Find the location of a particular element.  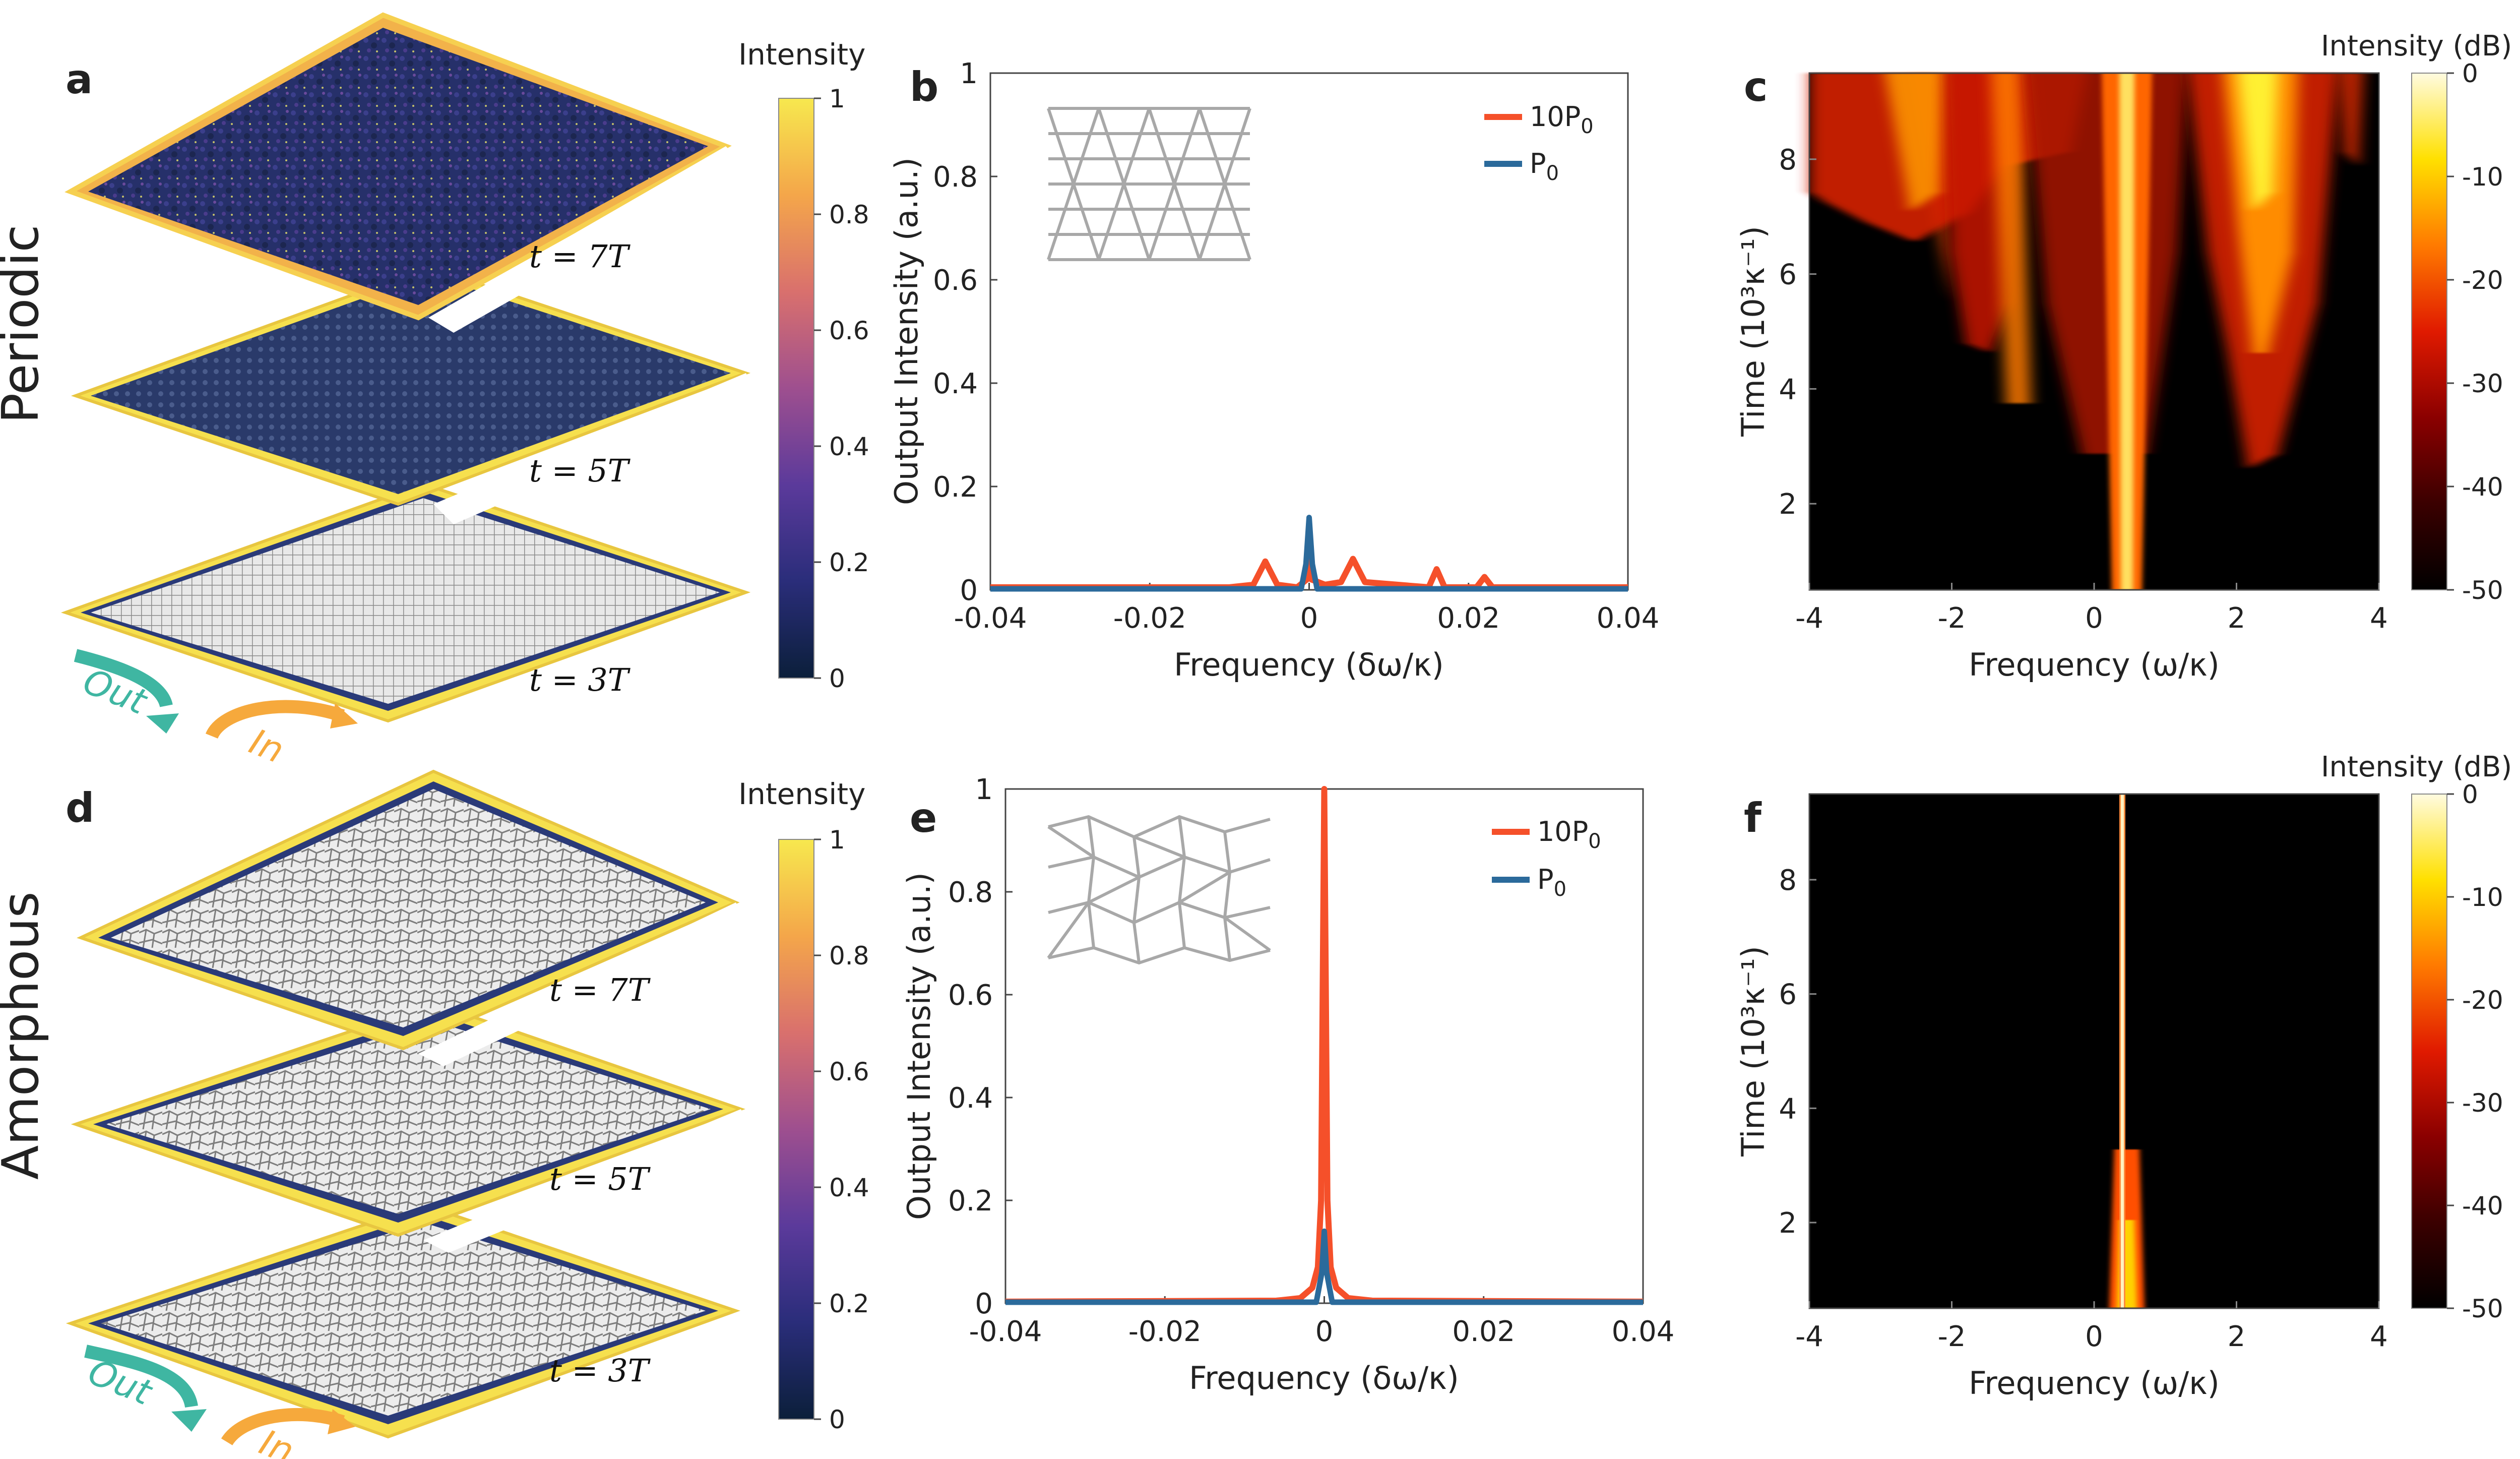

colorbar-title-a: Intensity is located at coordinates (801, 54).